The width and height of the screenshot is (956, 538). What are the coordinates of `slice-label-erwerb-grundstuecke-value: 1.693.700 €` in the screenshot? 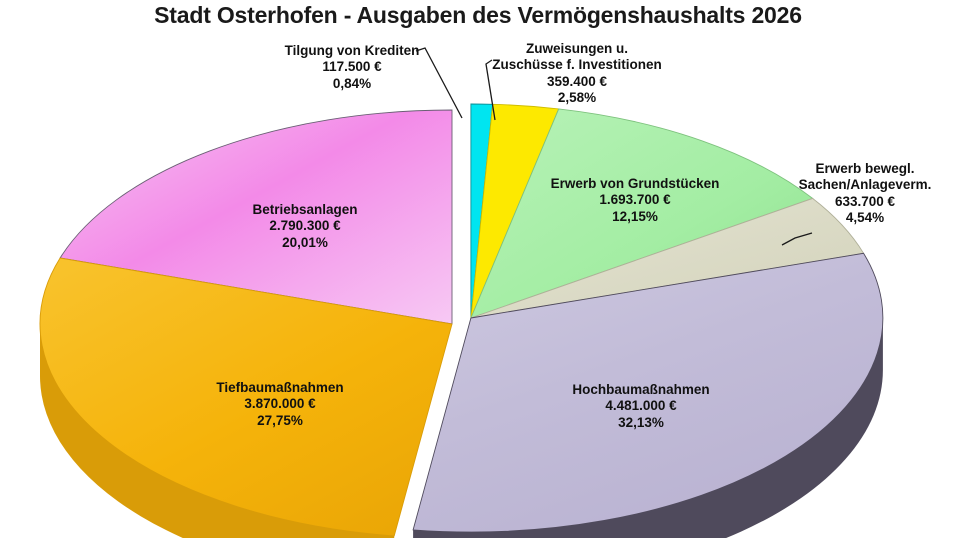 It's located at (635, 200).